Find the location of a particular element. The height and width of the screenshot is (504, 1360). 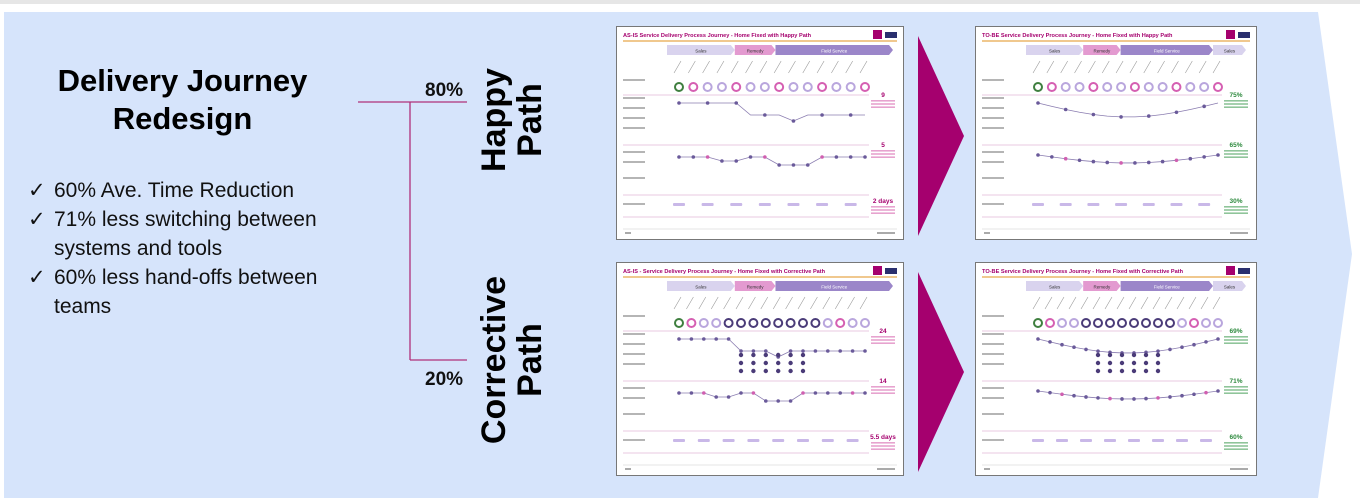

phase-label: Sales is located at coordinates (1055, 51).